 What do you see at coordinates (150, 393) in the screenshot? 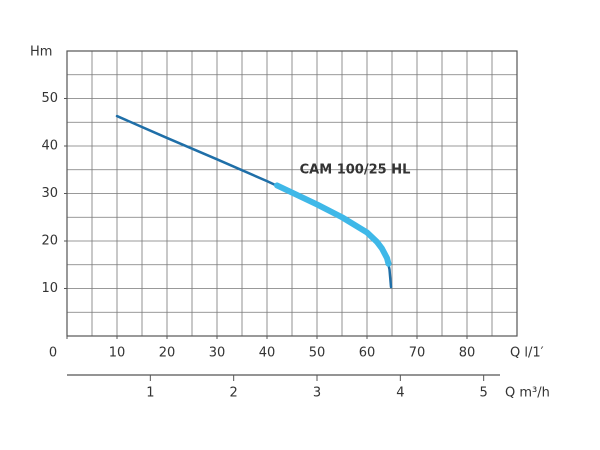
I see `x2-tick-label: 1` at bounding box center [150, 393].